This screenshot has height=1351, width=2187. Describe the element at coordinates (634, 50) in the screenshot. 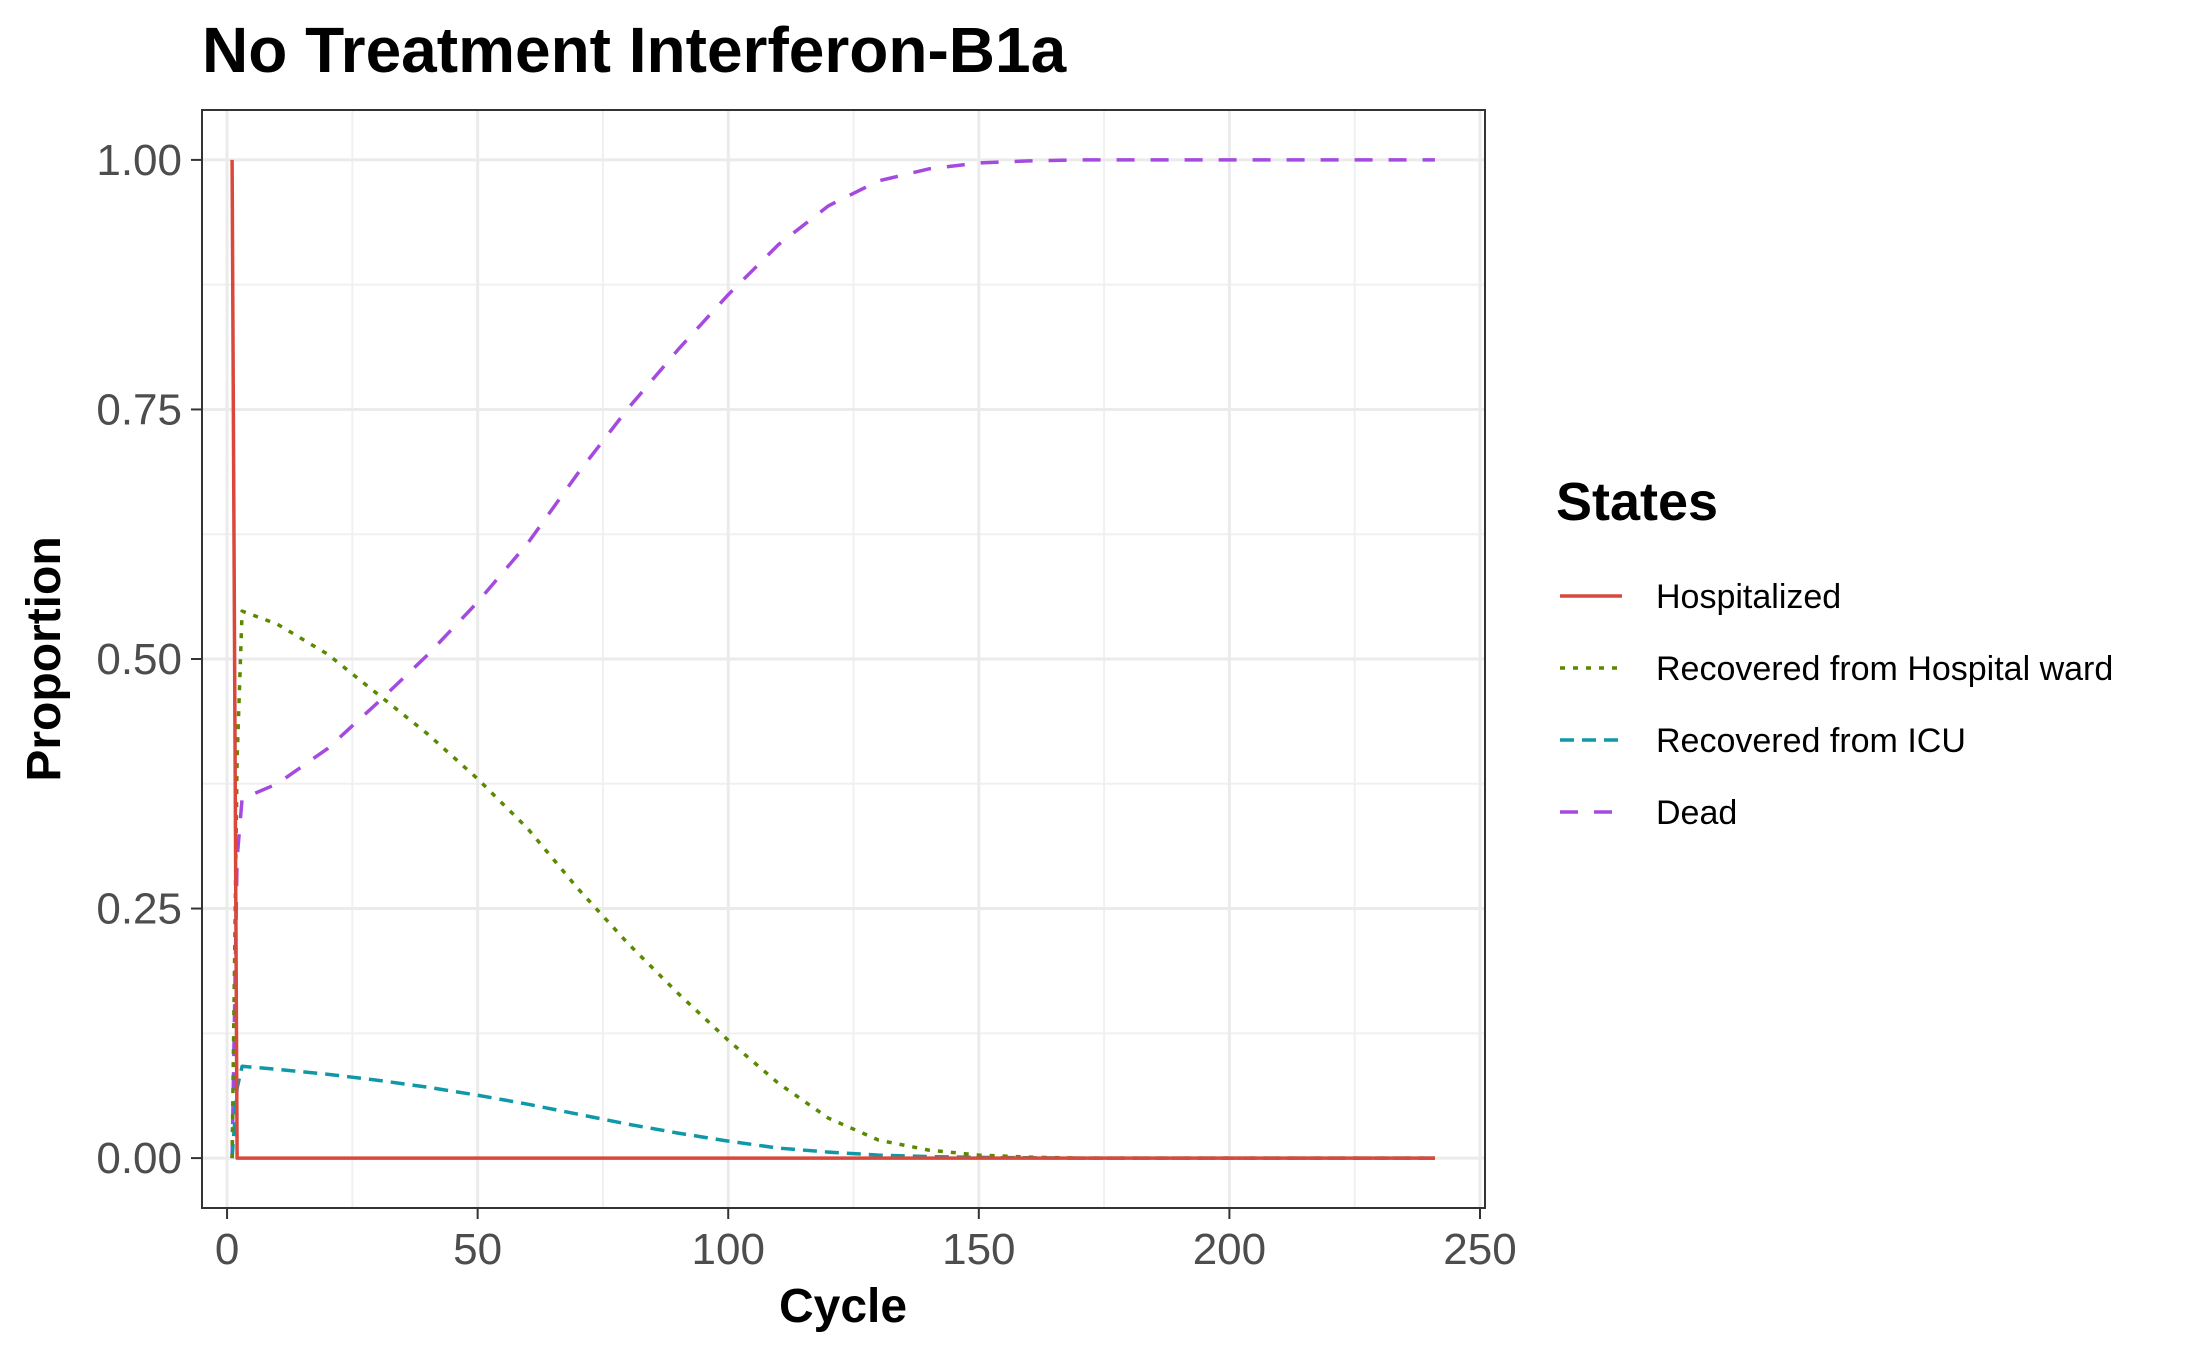

I see `chart-title: No Treatment Interferon-B1a` at that location.